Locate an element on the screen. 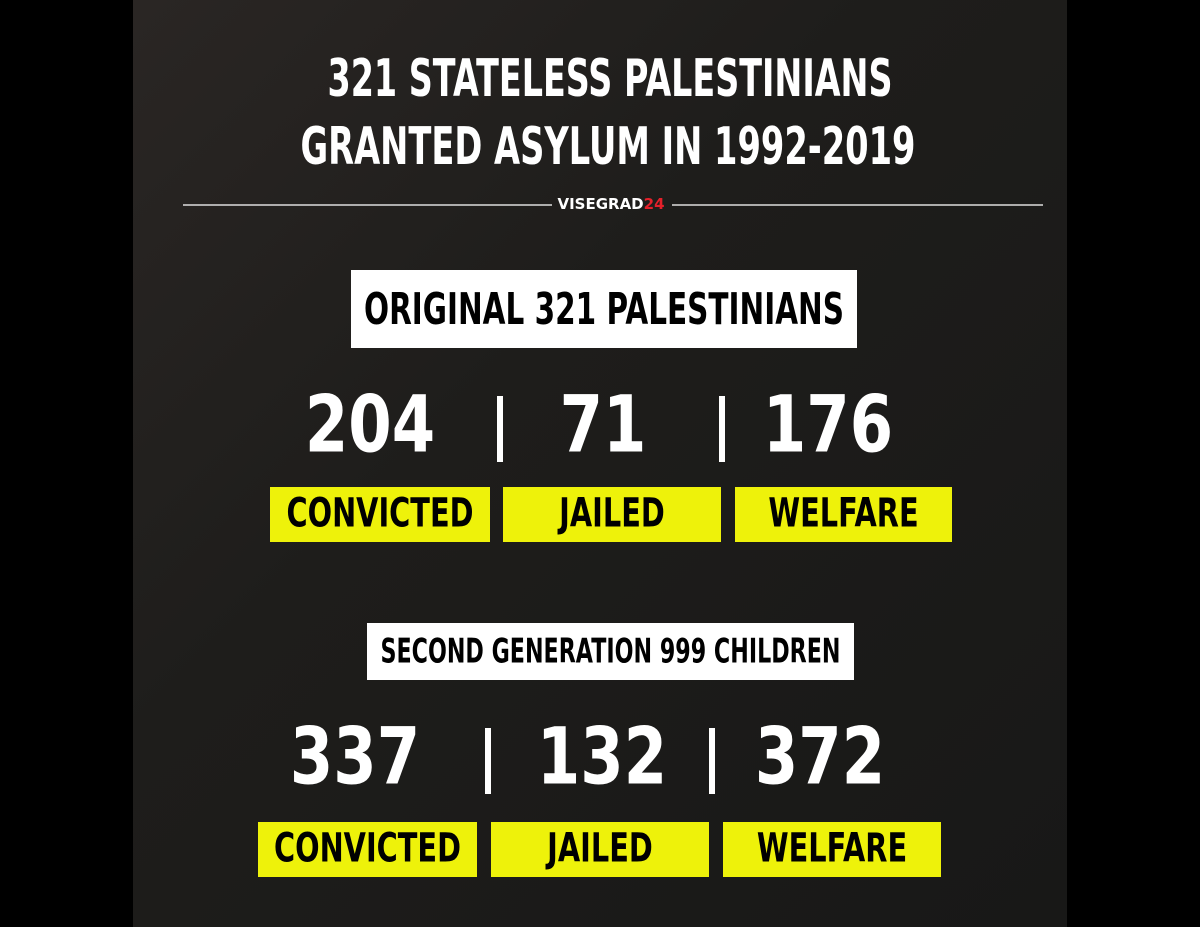 The width and height of the screenshot is (1200, 927). section-label: ORIGINAL 321 PALESTINIANS is located at coordinates (604, 309).